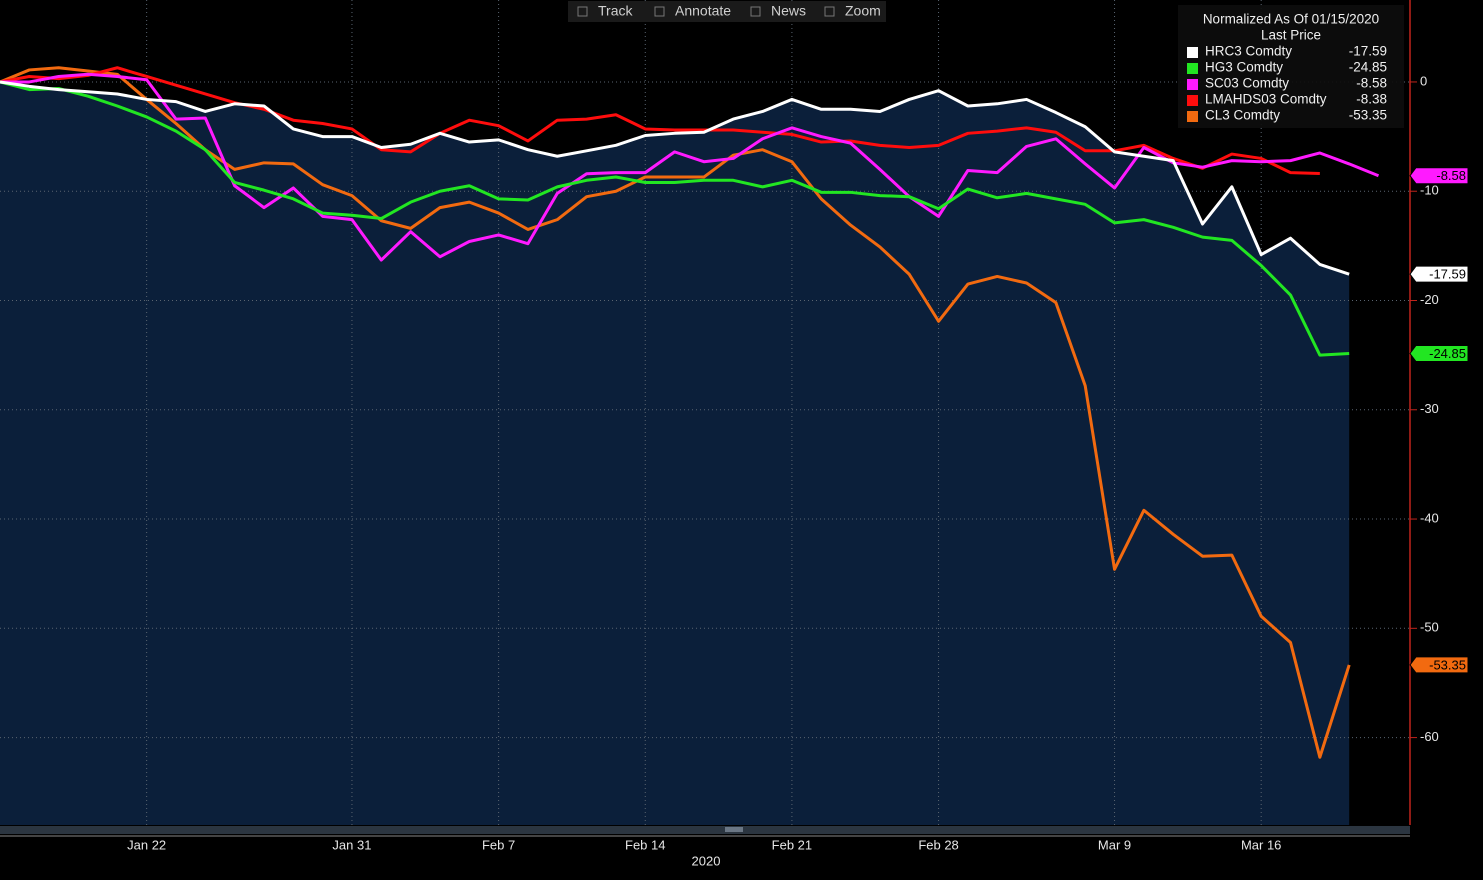 This screenshot has width=1483, height=880. Describe the element at coordinates (1447, 274) in the screenshot. I see `axis-tag: -17.59` at that location.